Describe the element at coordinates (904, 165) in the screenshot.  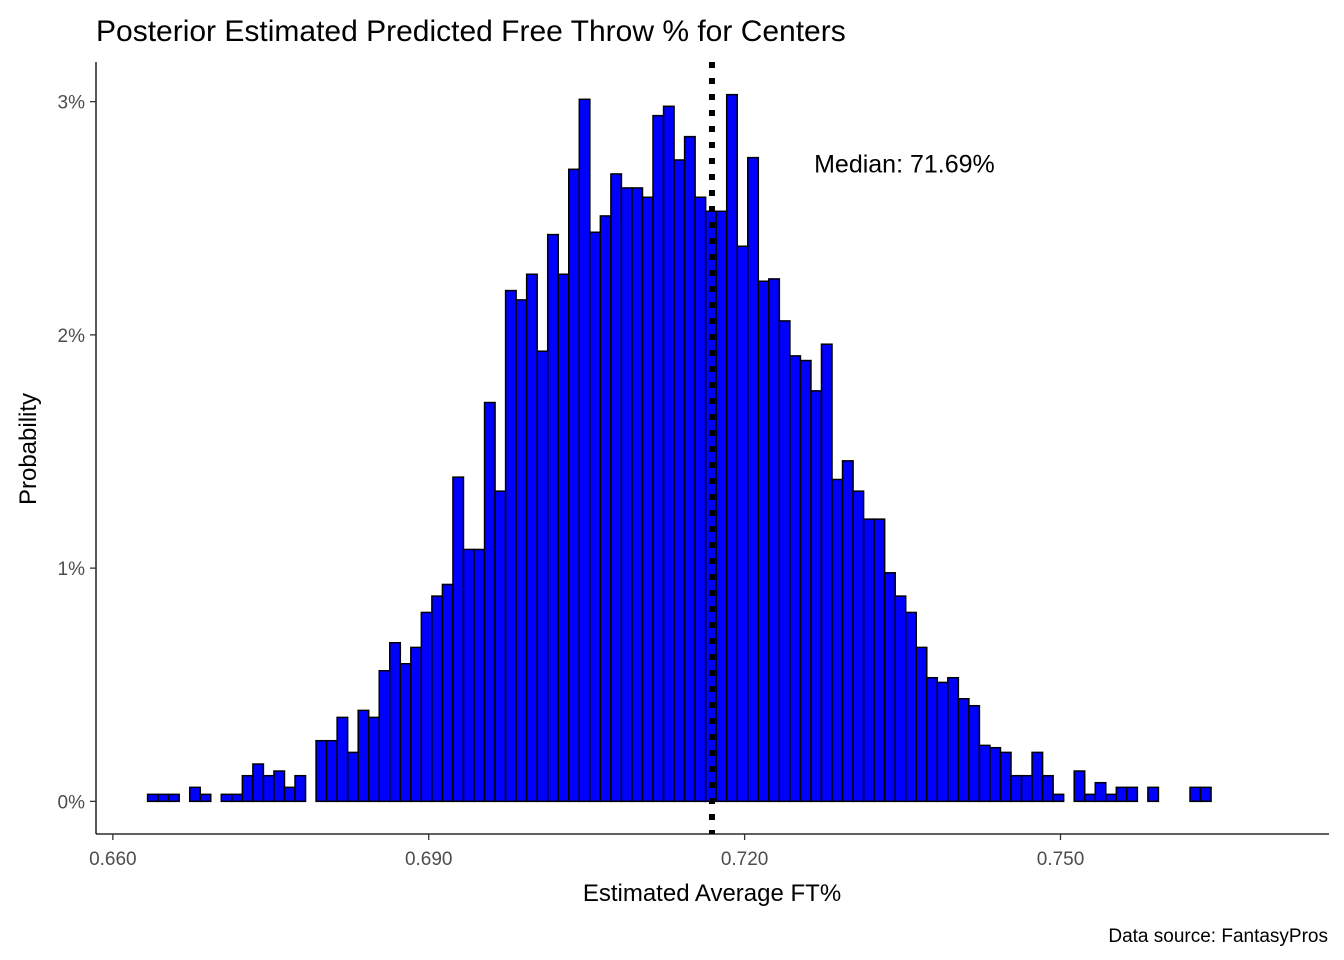
I see `median-annotation: Median: 71.69%` at that location.